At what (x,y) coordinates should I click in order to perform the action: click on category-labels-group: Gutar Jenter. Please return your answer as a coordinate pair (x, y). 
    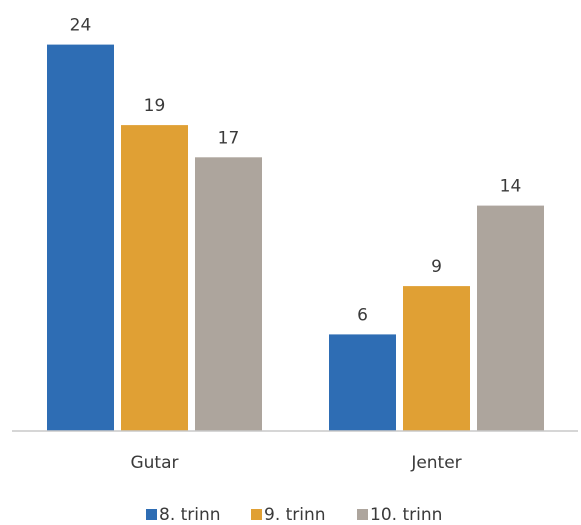
    Looking at the image, I should click on (295, 463).